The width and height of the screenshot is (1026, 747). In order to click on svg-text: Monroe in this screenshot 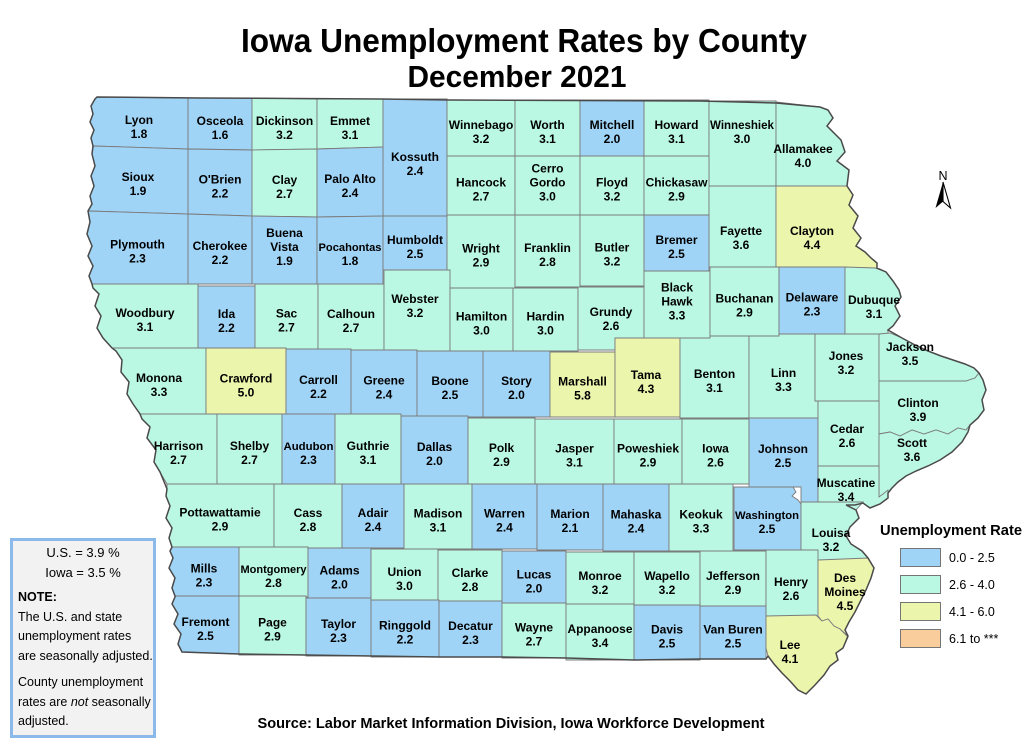, I will do `click(600, 576)`.